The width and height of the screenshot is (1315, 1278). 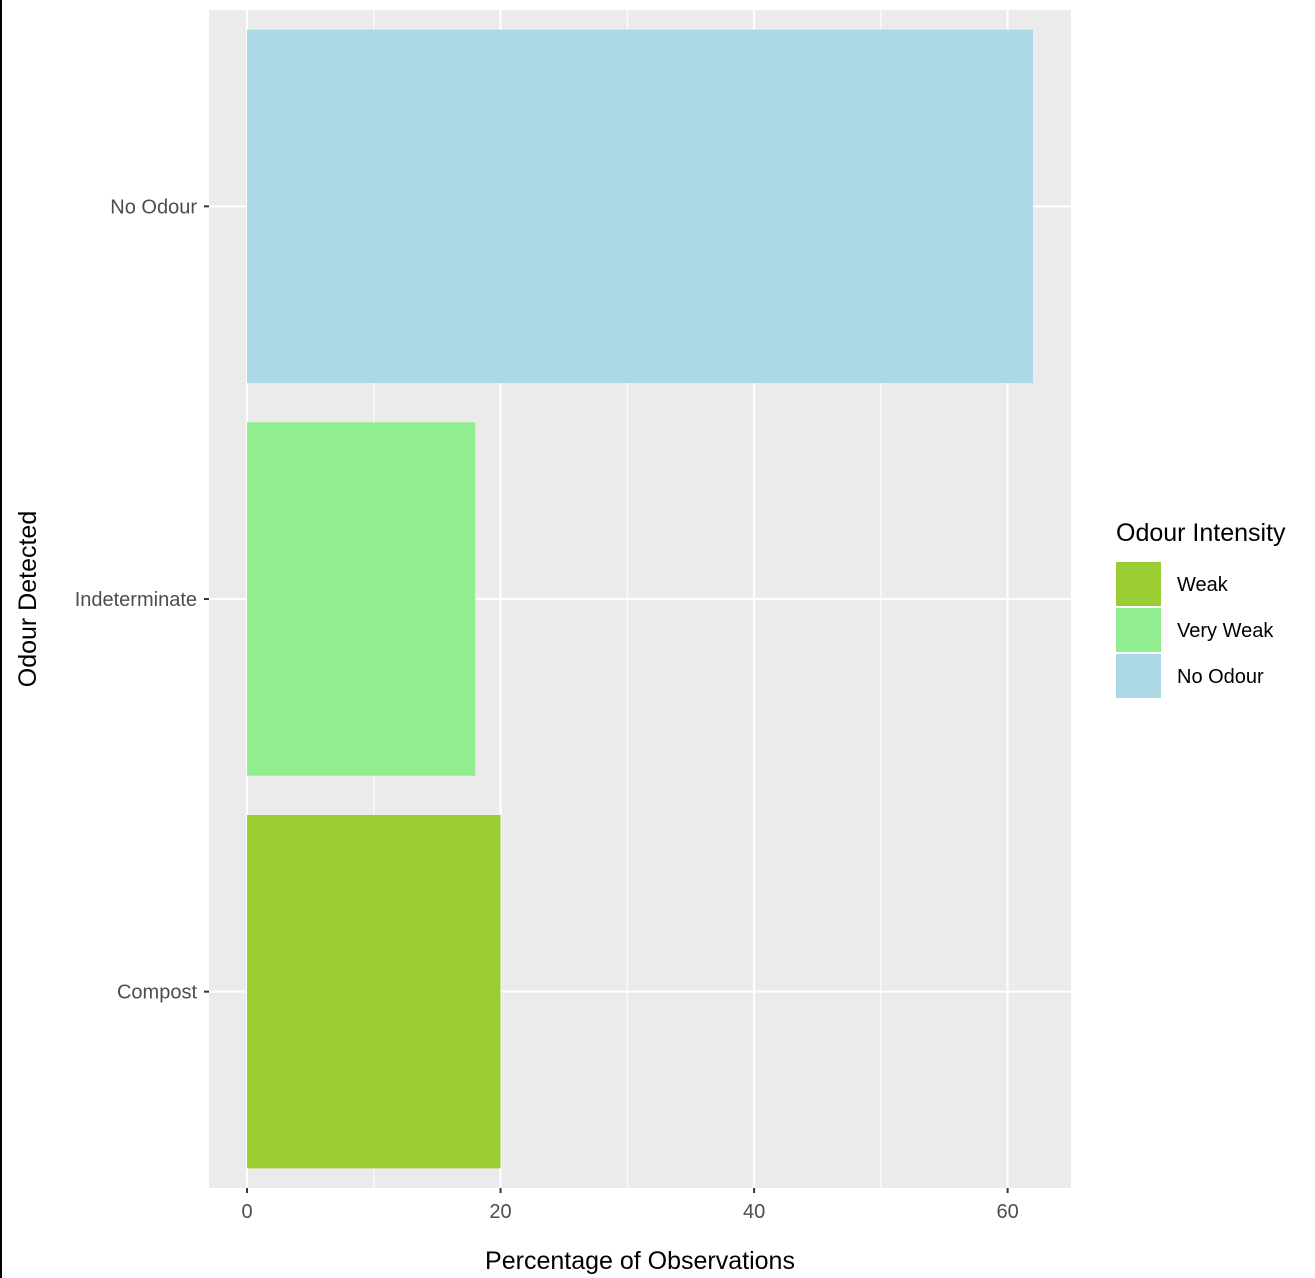 I want to click on legend-label: No Odour, so click(x=1220, y=677).